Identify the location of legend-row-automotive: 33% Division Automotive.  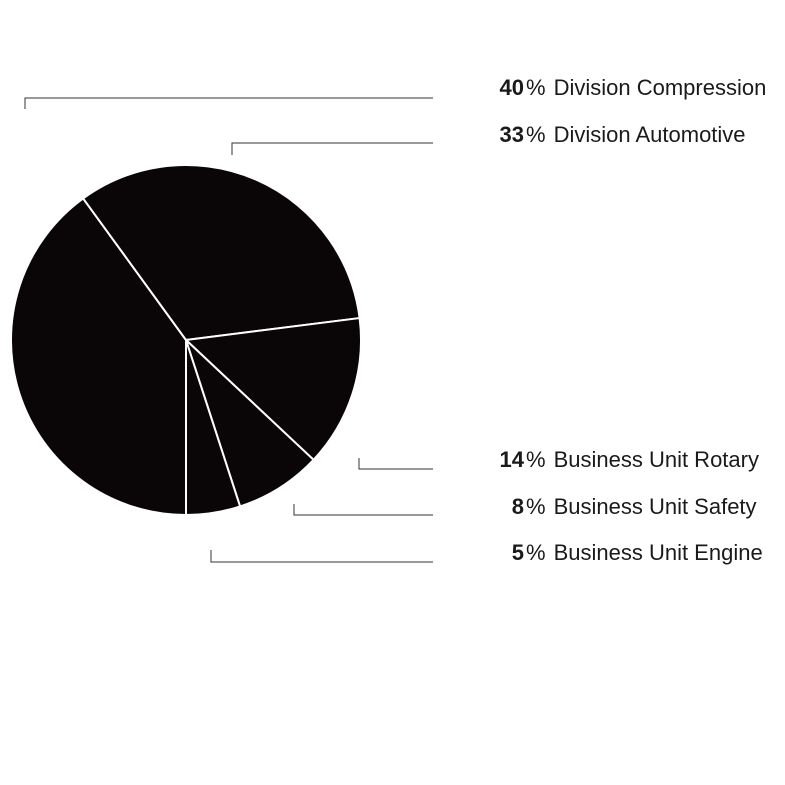
(608, 135).